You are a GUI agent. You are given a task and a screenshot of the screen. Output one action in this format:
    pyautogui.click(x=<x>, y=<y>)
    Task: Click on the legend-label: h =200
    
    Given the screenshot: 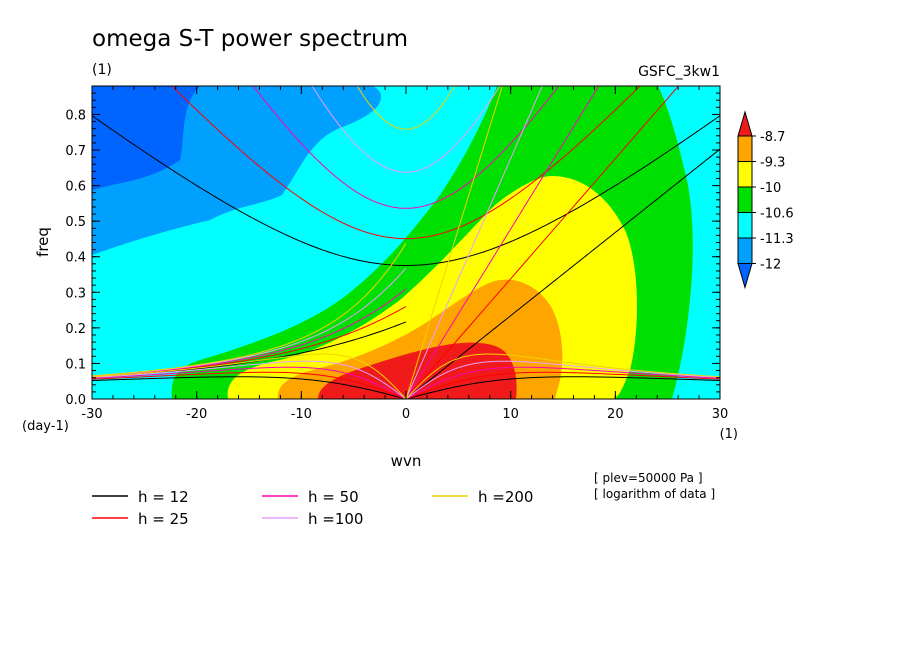 What is the action you would take?
    pyautogui.click(x=505, y=497)
    